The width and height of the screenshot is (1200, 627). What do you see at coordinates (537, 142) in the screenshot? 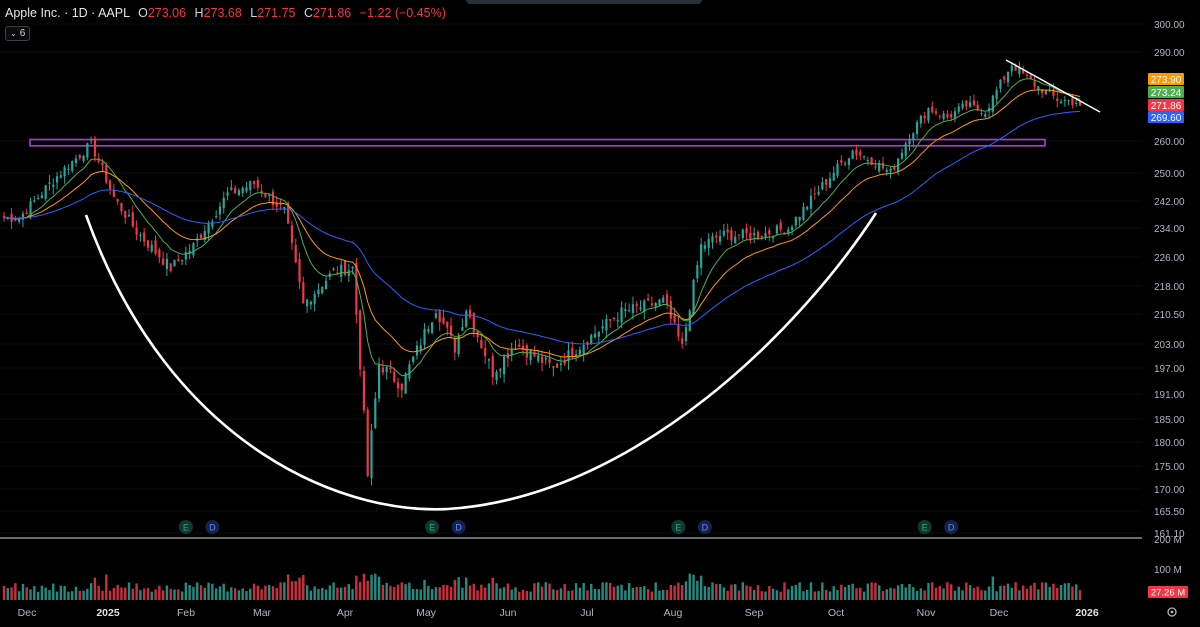
I see `resistance-box` at bounding box center [537, 142].